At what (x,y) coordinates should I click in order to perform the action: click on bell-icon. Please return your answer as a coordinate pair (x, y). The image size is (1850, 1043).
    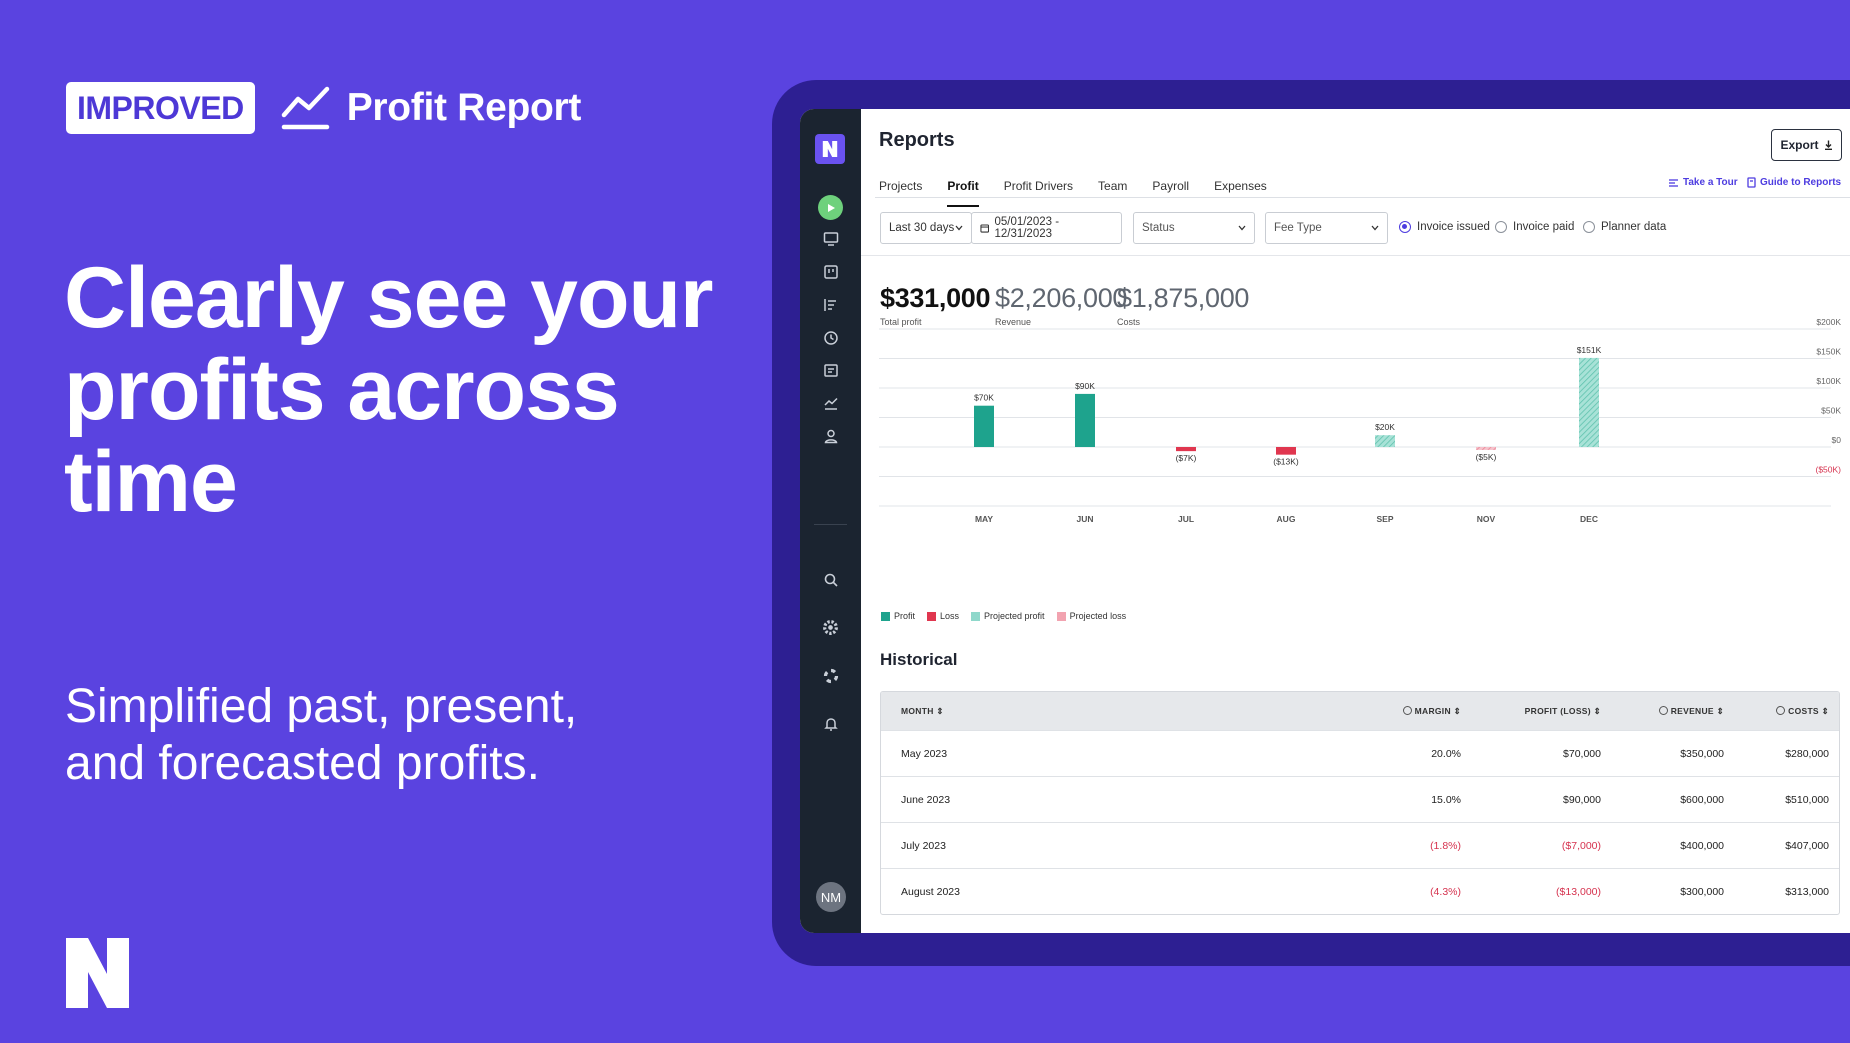
    Looking at the image, I should click on (830, 723).